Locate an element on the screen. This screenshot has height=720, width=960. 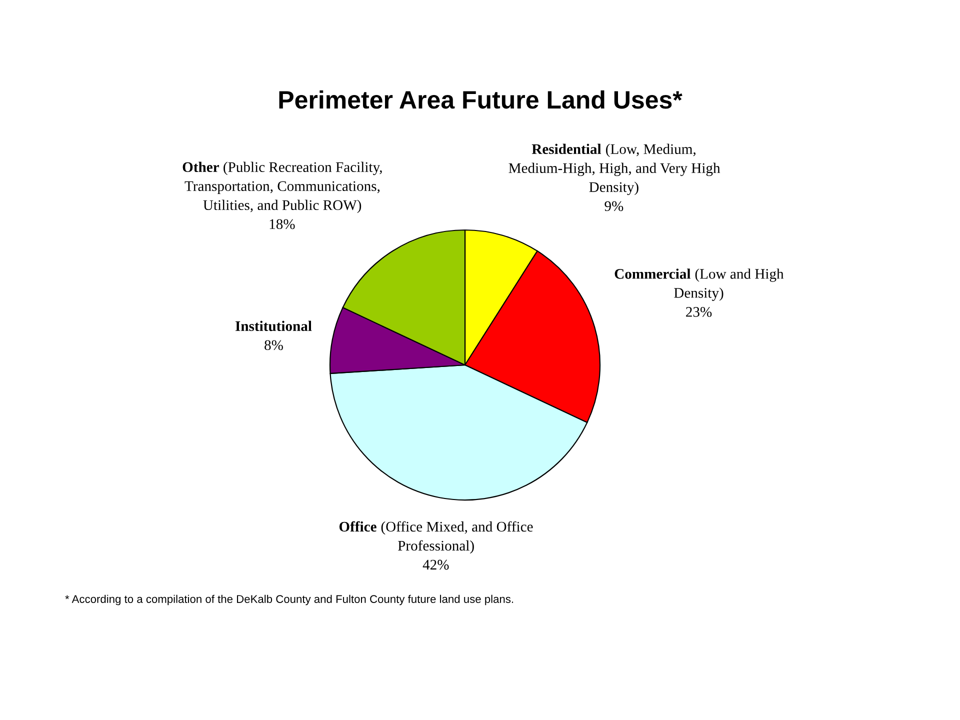
slice-label: Other (Public Recreation Facility, Transportation, Communications, Utilities, and Public ROW) is located at coordinates (282, 188).